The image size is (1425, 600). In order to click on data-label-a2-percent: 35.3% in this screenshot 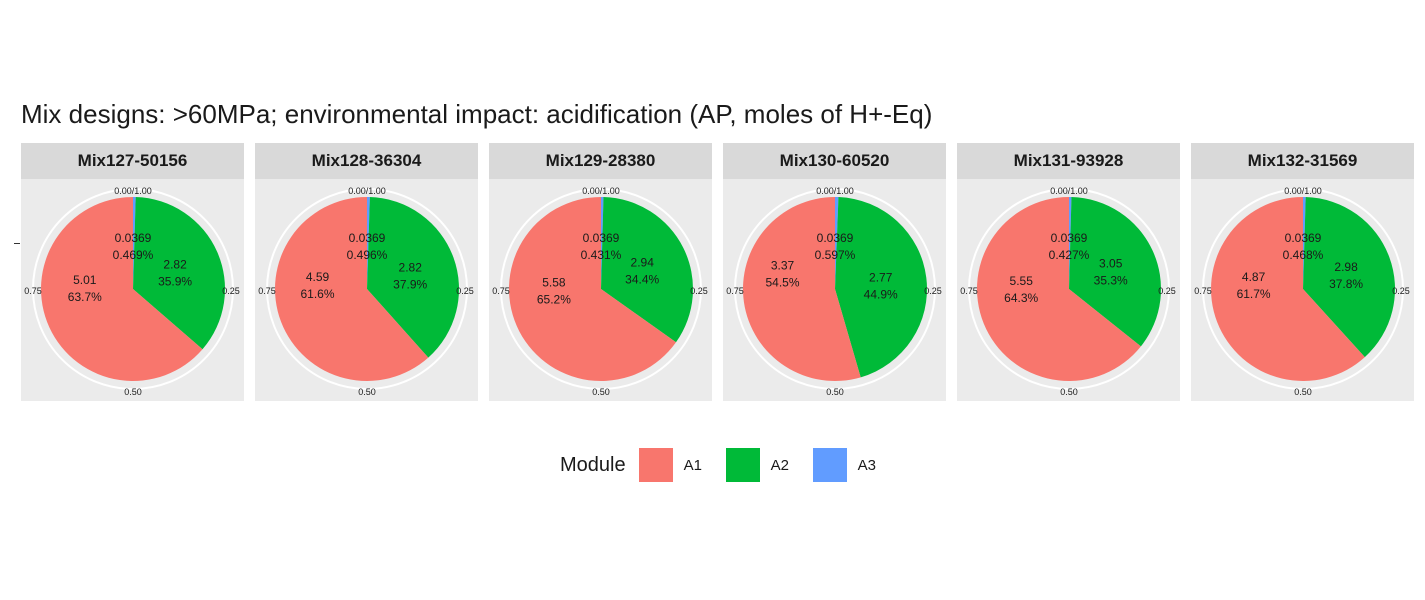, I will do `click(1111, 281)`.